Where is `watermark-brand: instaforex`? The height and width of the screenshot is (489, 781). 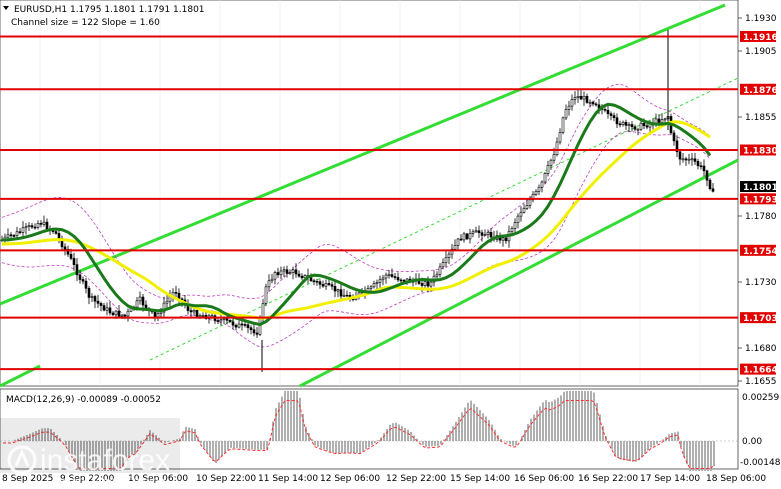
watermark-brand: instaforex is located at coordinates (105, 460).